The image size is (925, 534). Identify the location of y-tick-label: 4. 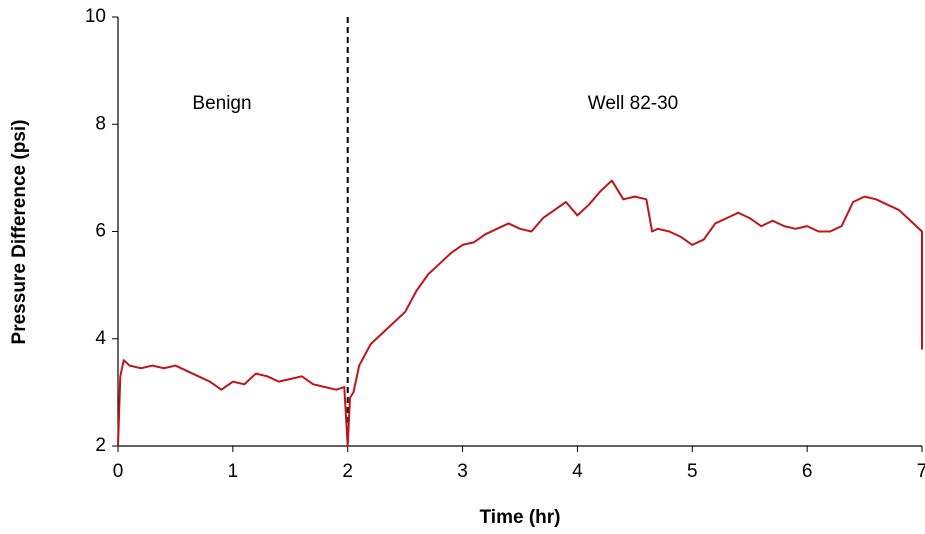
(100, 338).